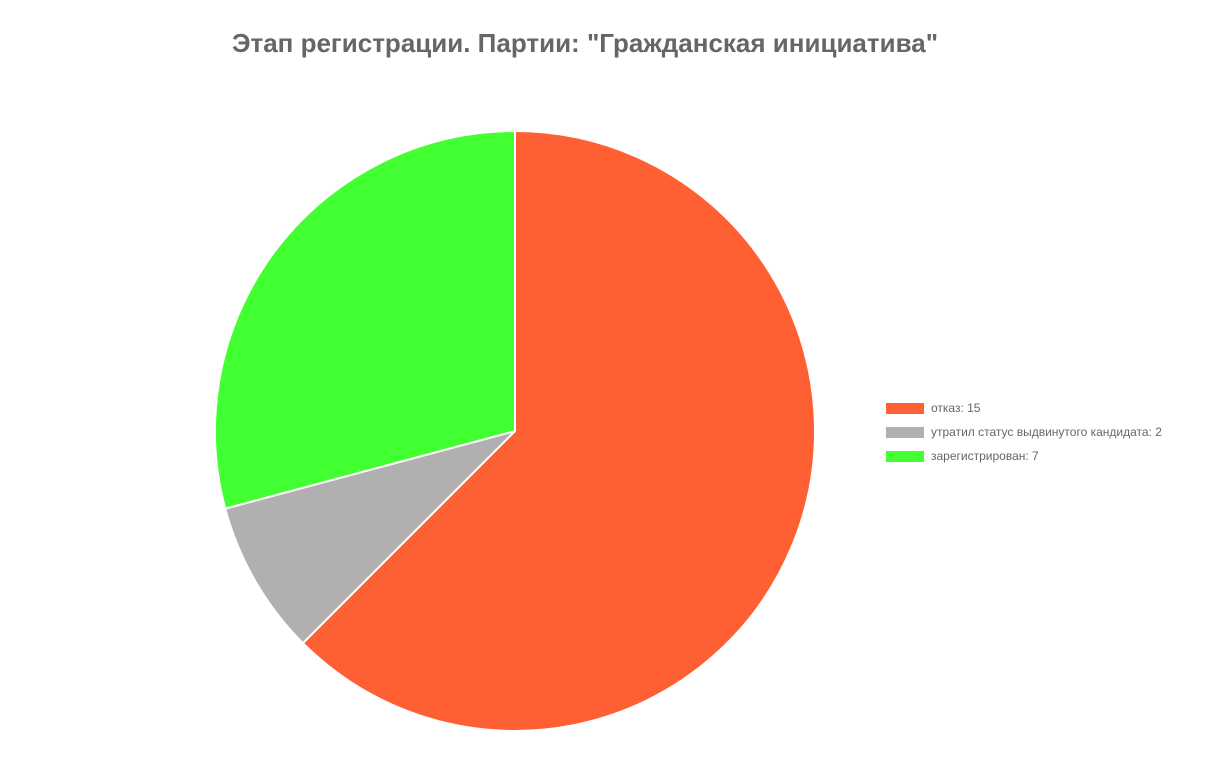 The width and height of the screenshot is (1225, 766). Describe the element at coordinates (370, 537) in the screenshot. I see `pie-slice-utratil-status` at that location.